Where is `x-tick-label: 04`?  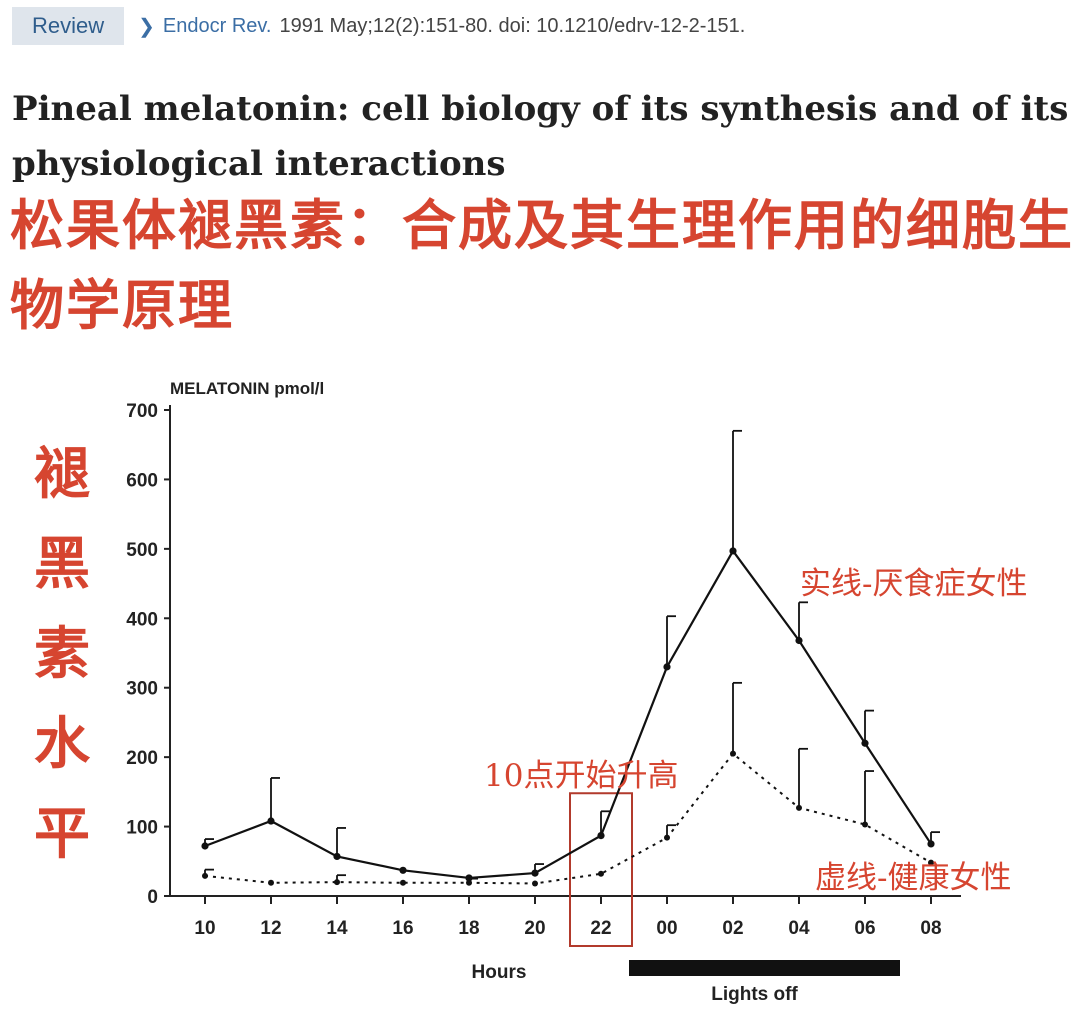 x-tick-label: 04 is located at coordinates (799, 928).